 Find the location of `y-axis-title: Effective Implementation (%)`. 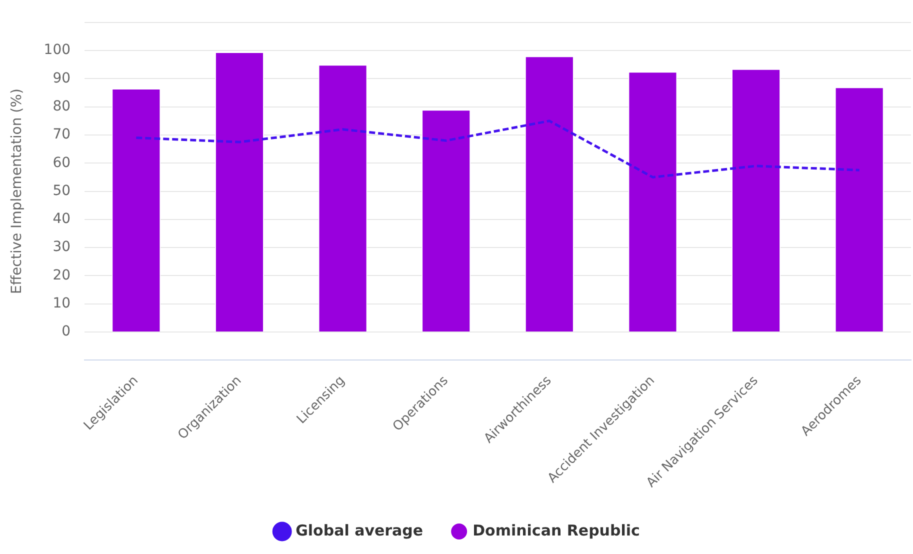

y-axis-title: Effective Implementation (%) is located at coordinates (17, 191).